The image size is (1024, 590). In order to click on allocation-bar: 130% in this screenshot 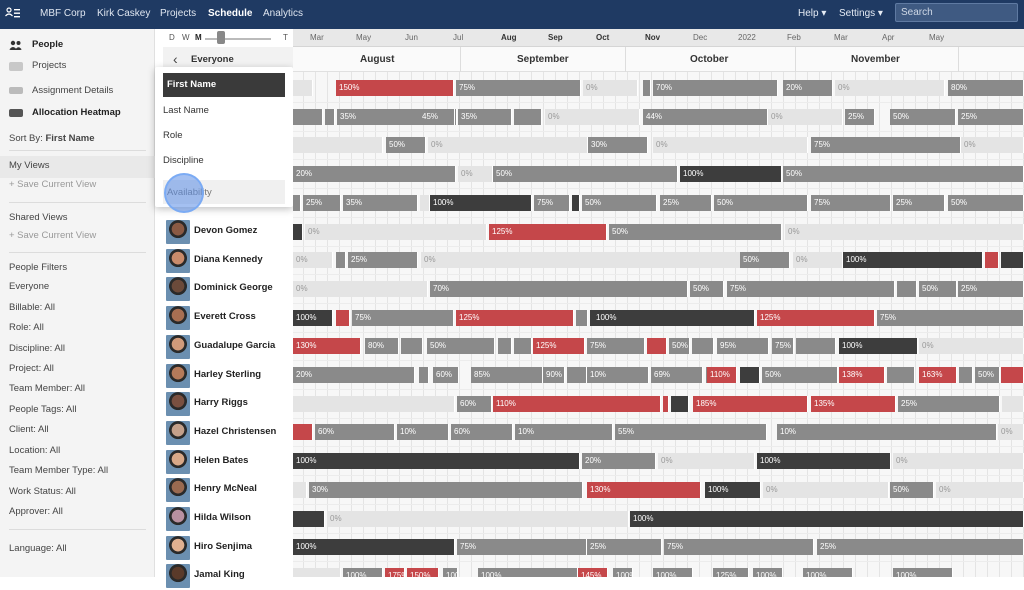, I will do `click(327, 346)`.